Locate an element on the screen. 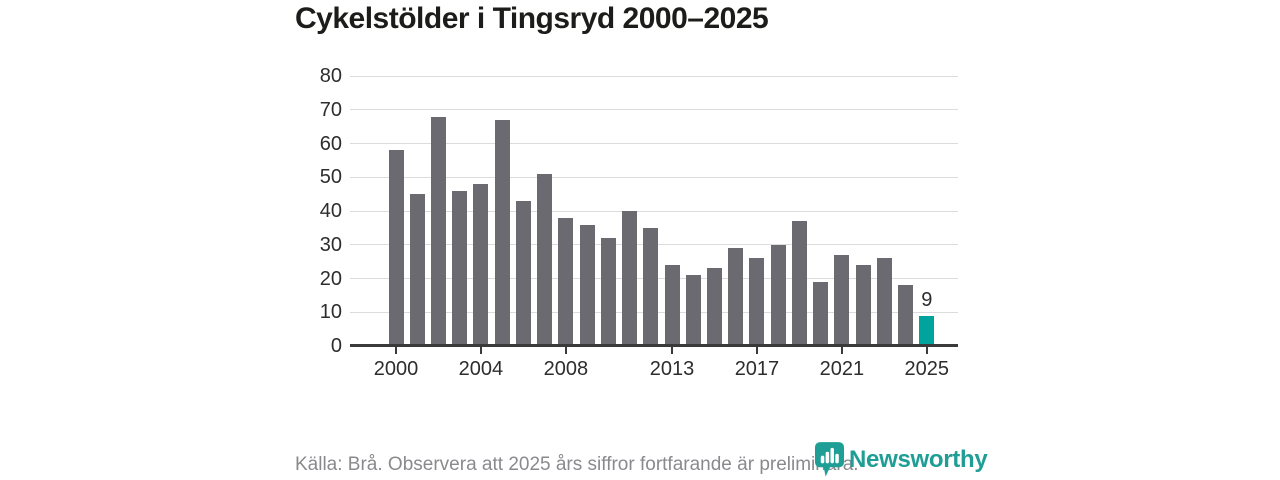 The width and height of the screenshot is (1280, 480). bar-2006 is located at coordinates (523, 273).